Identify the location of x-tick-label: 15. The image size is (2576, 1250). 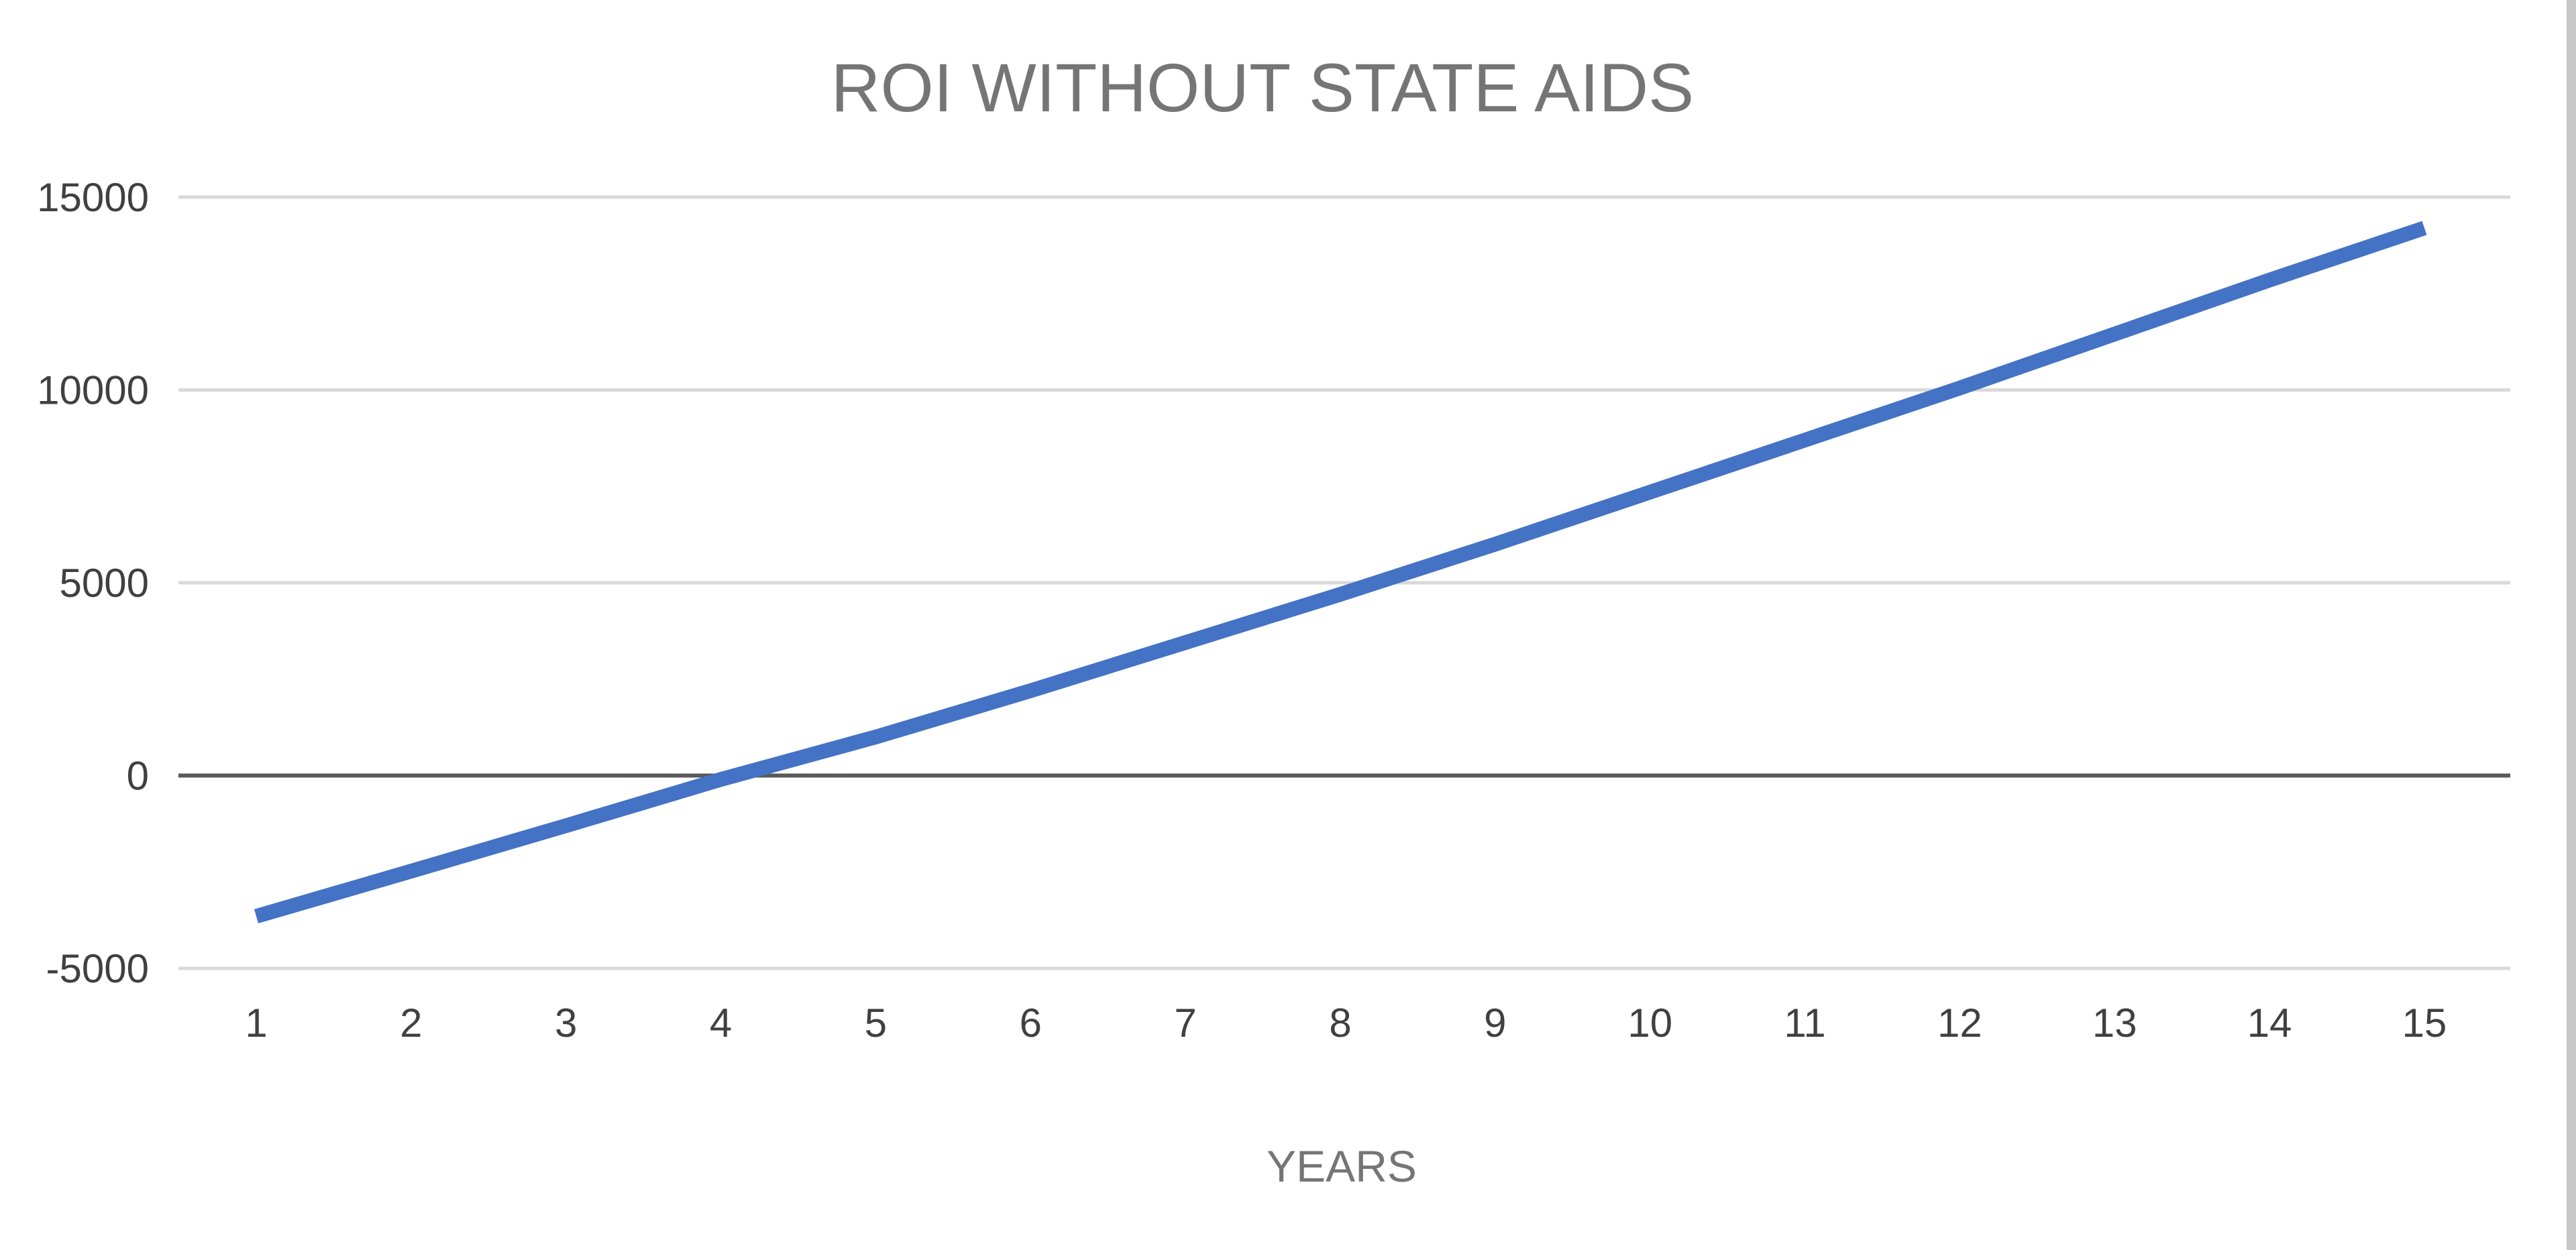
(2424, 1023).